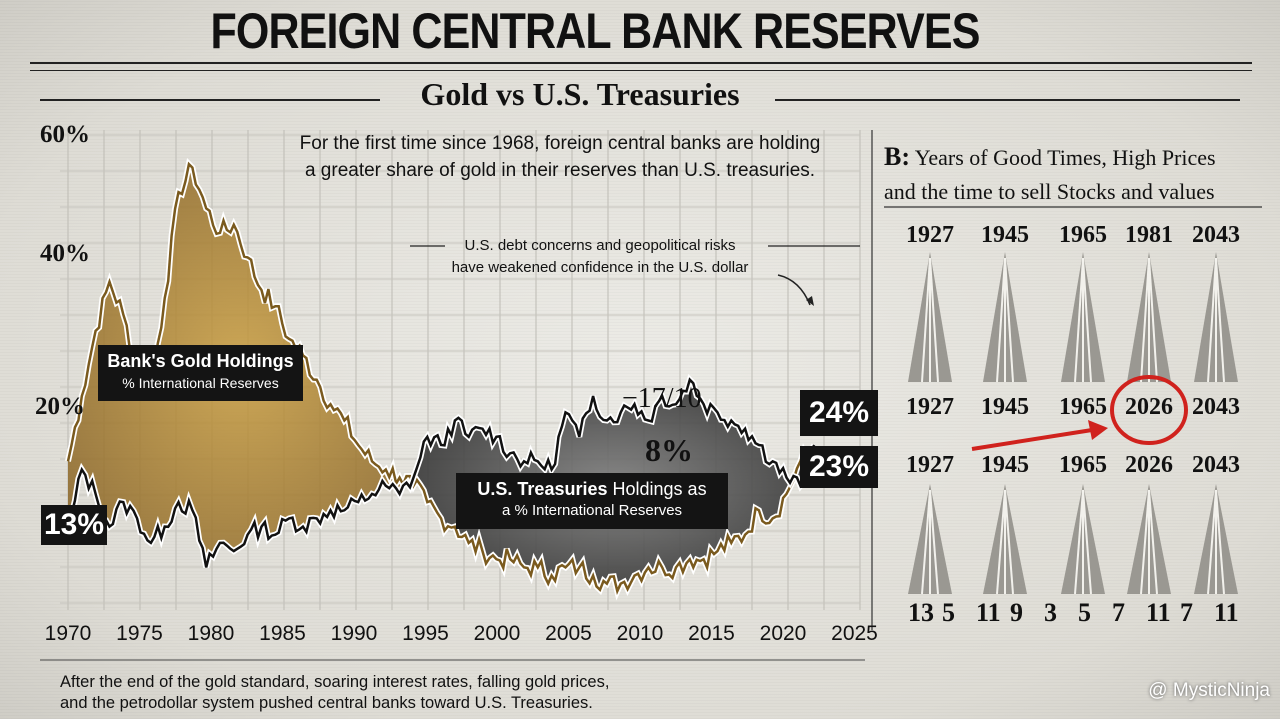  Describe the element at coordinates (354, 633) in the screenshot. I see `x-tick-1990: 1990` at that location.